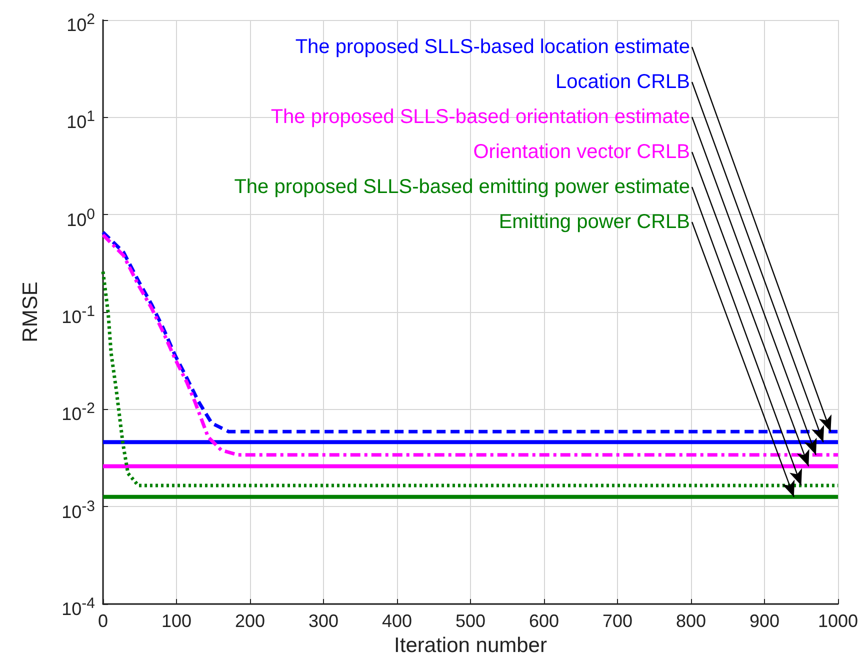 Image resolution: width=866 pixels, height=666 pixels. Describe the element at coordinates (470, 621) in the screenshot. I see `x-tick-label: 500` at that location.